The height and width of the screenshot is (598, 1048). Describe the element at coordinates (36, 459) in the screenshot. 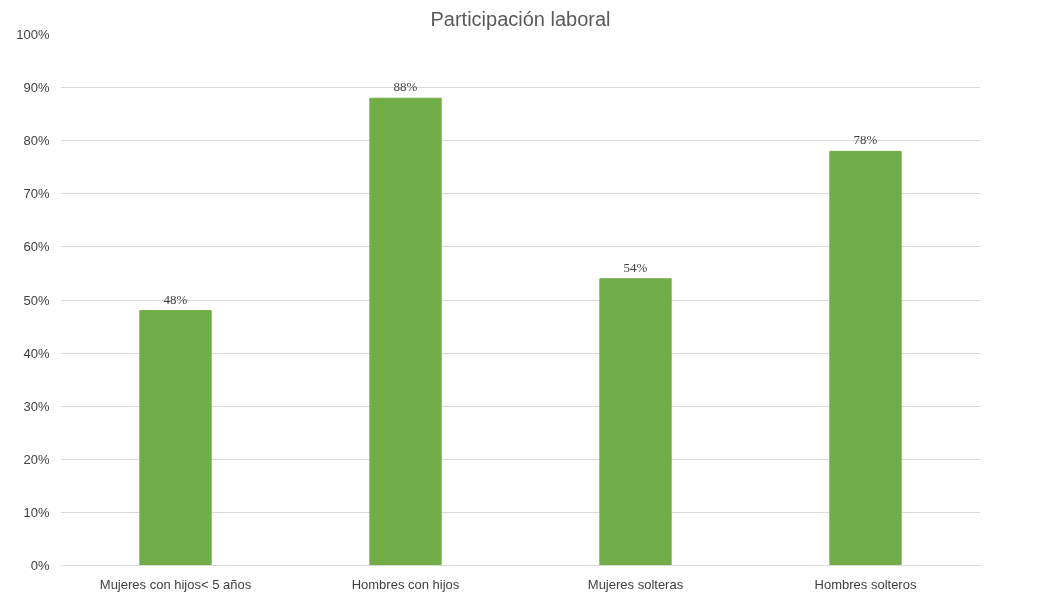

I see `y-tick-label: 20%` at that location.